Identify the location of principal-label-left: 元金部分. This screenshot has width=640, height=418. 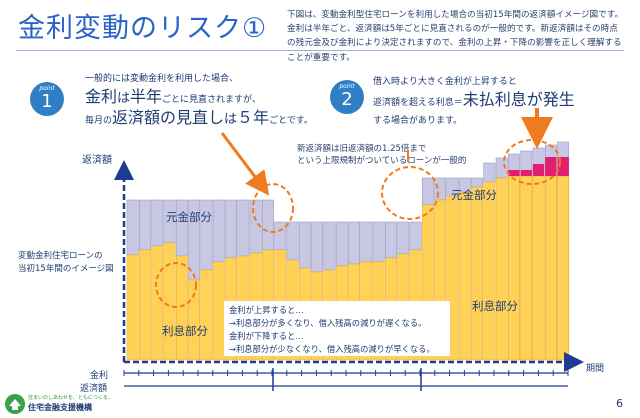
(189, 217).